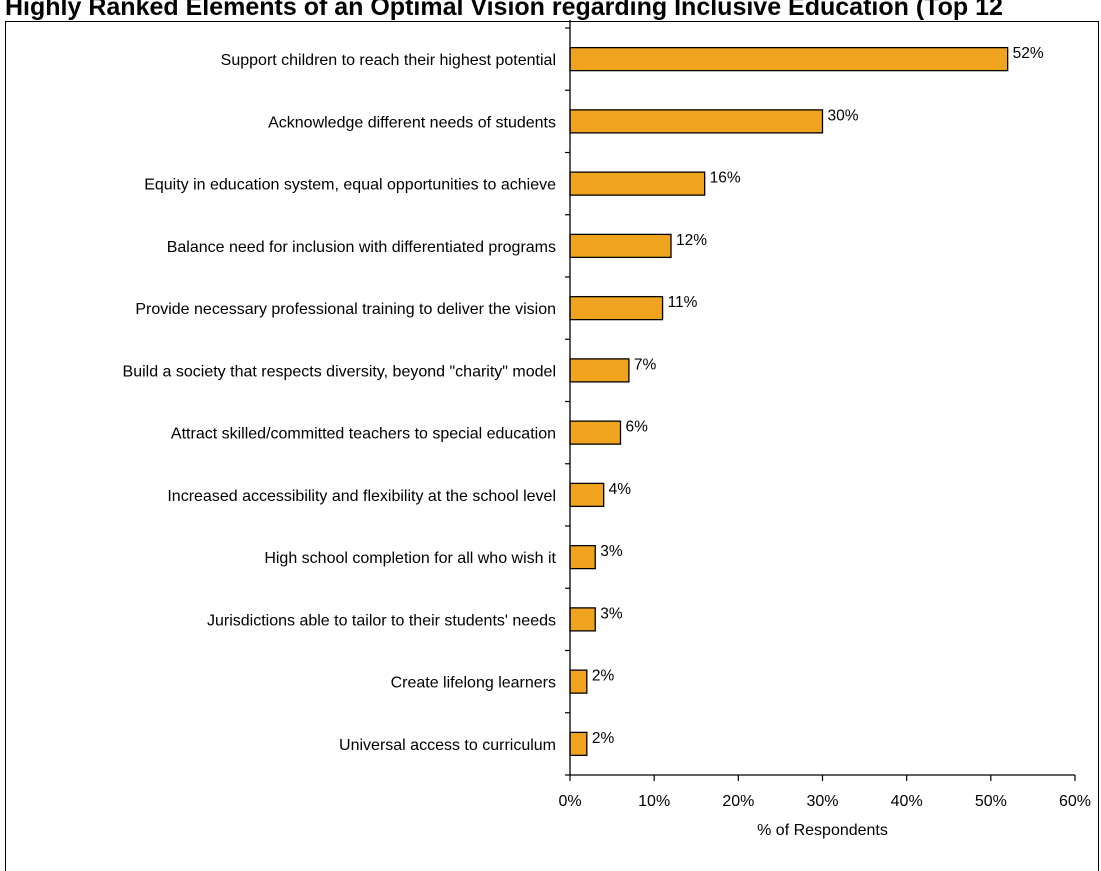 Image resolution: width=1101 pixels, height=871 pixels. Describe the element at coordinates (822, 801) in the screenshot. I see `x-tick-label: 30%` at that location.